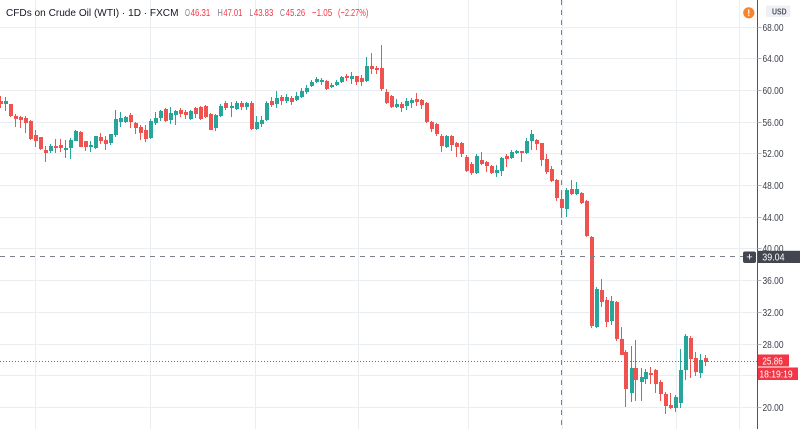 The width and height of the screenshot is (800, 429). What do you see at coordinates (773, 186) in the screenshot?
I see `svg-text: 48.00` at bounding box center [773, 186].